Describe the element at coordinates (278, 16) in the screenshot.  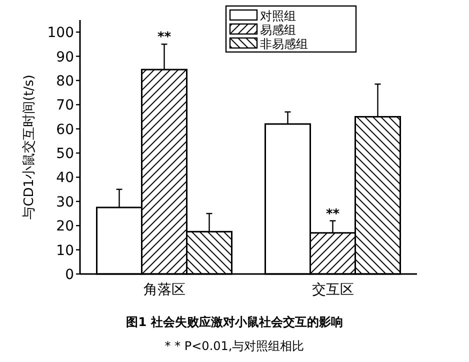
I see `legend-label: 对照组` at that location.